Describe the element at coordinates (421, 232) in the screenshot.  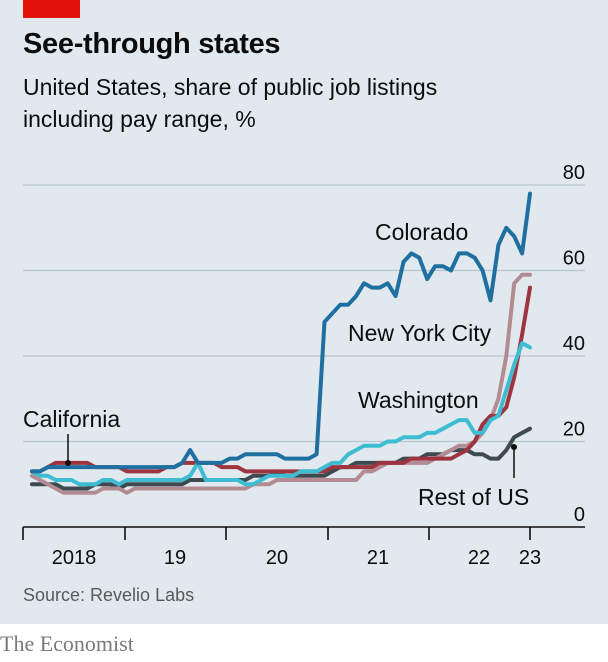
I see `label-colorado: Colorado` at that location.